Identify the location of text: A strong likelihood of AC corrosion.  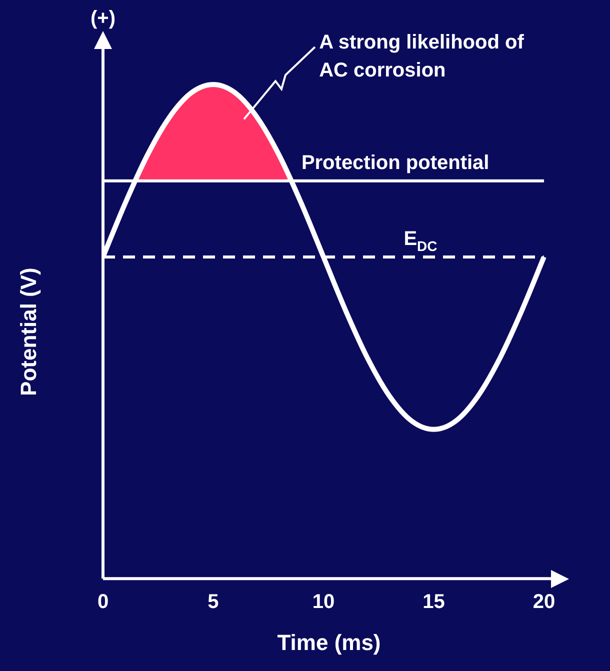
(421, 57).